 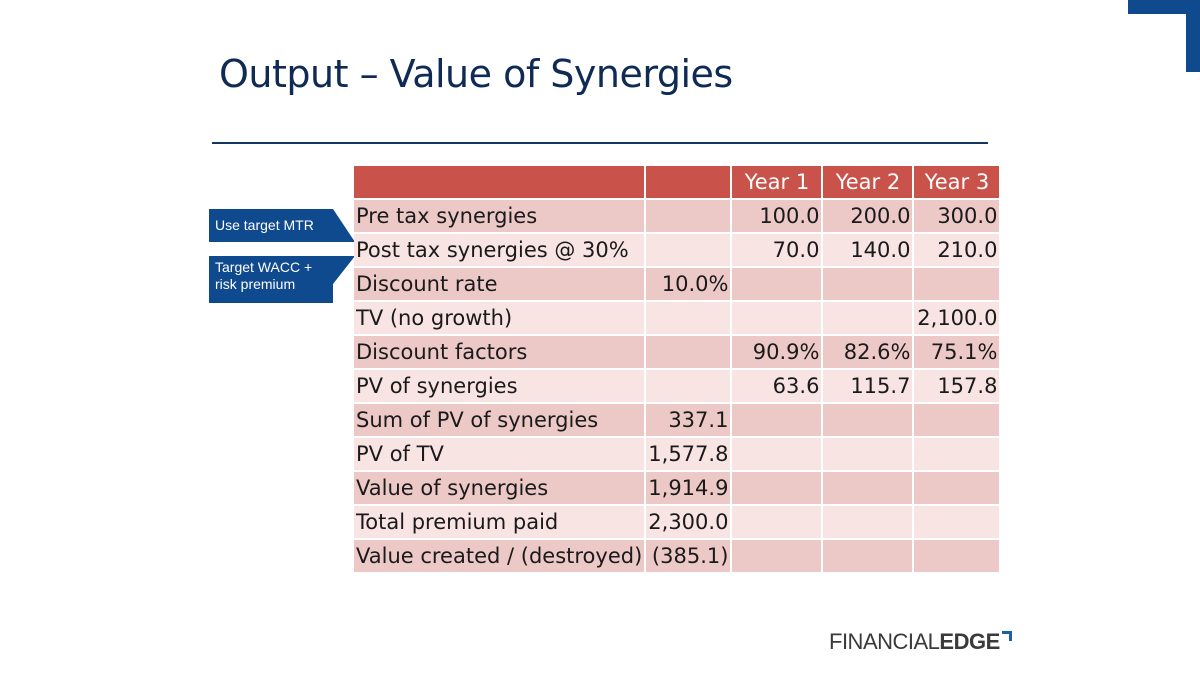 What do you see at coordinates (777, 182) in the screenshot?
I see `header-year-1: Year 1` at bounding box center [777, 182].